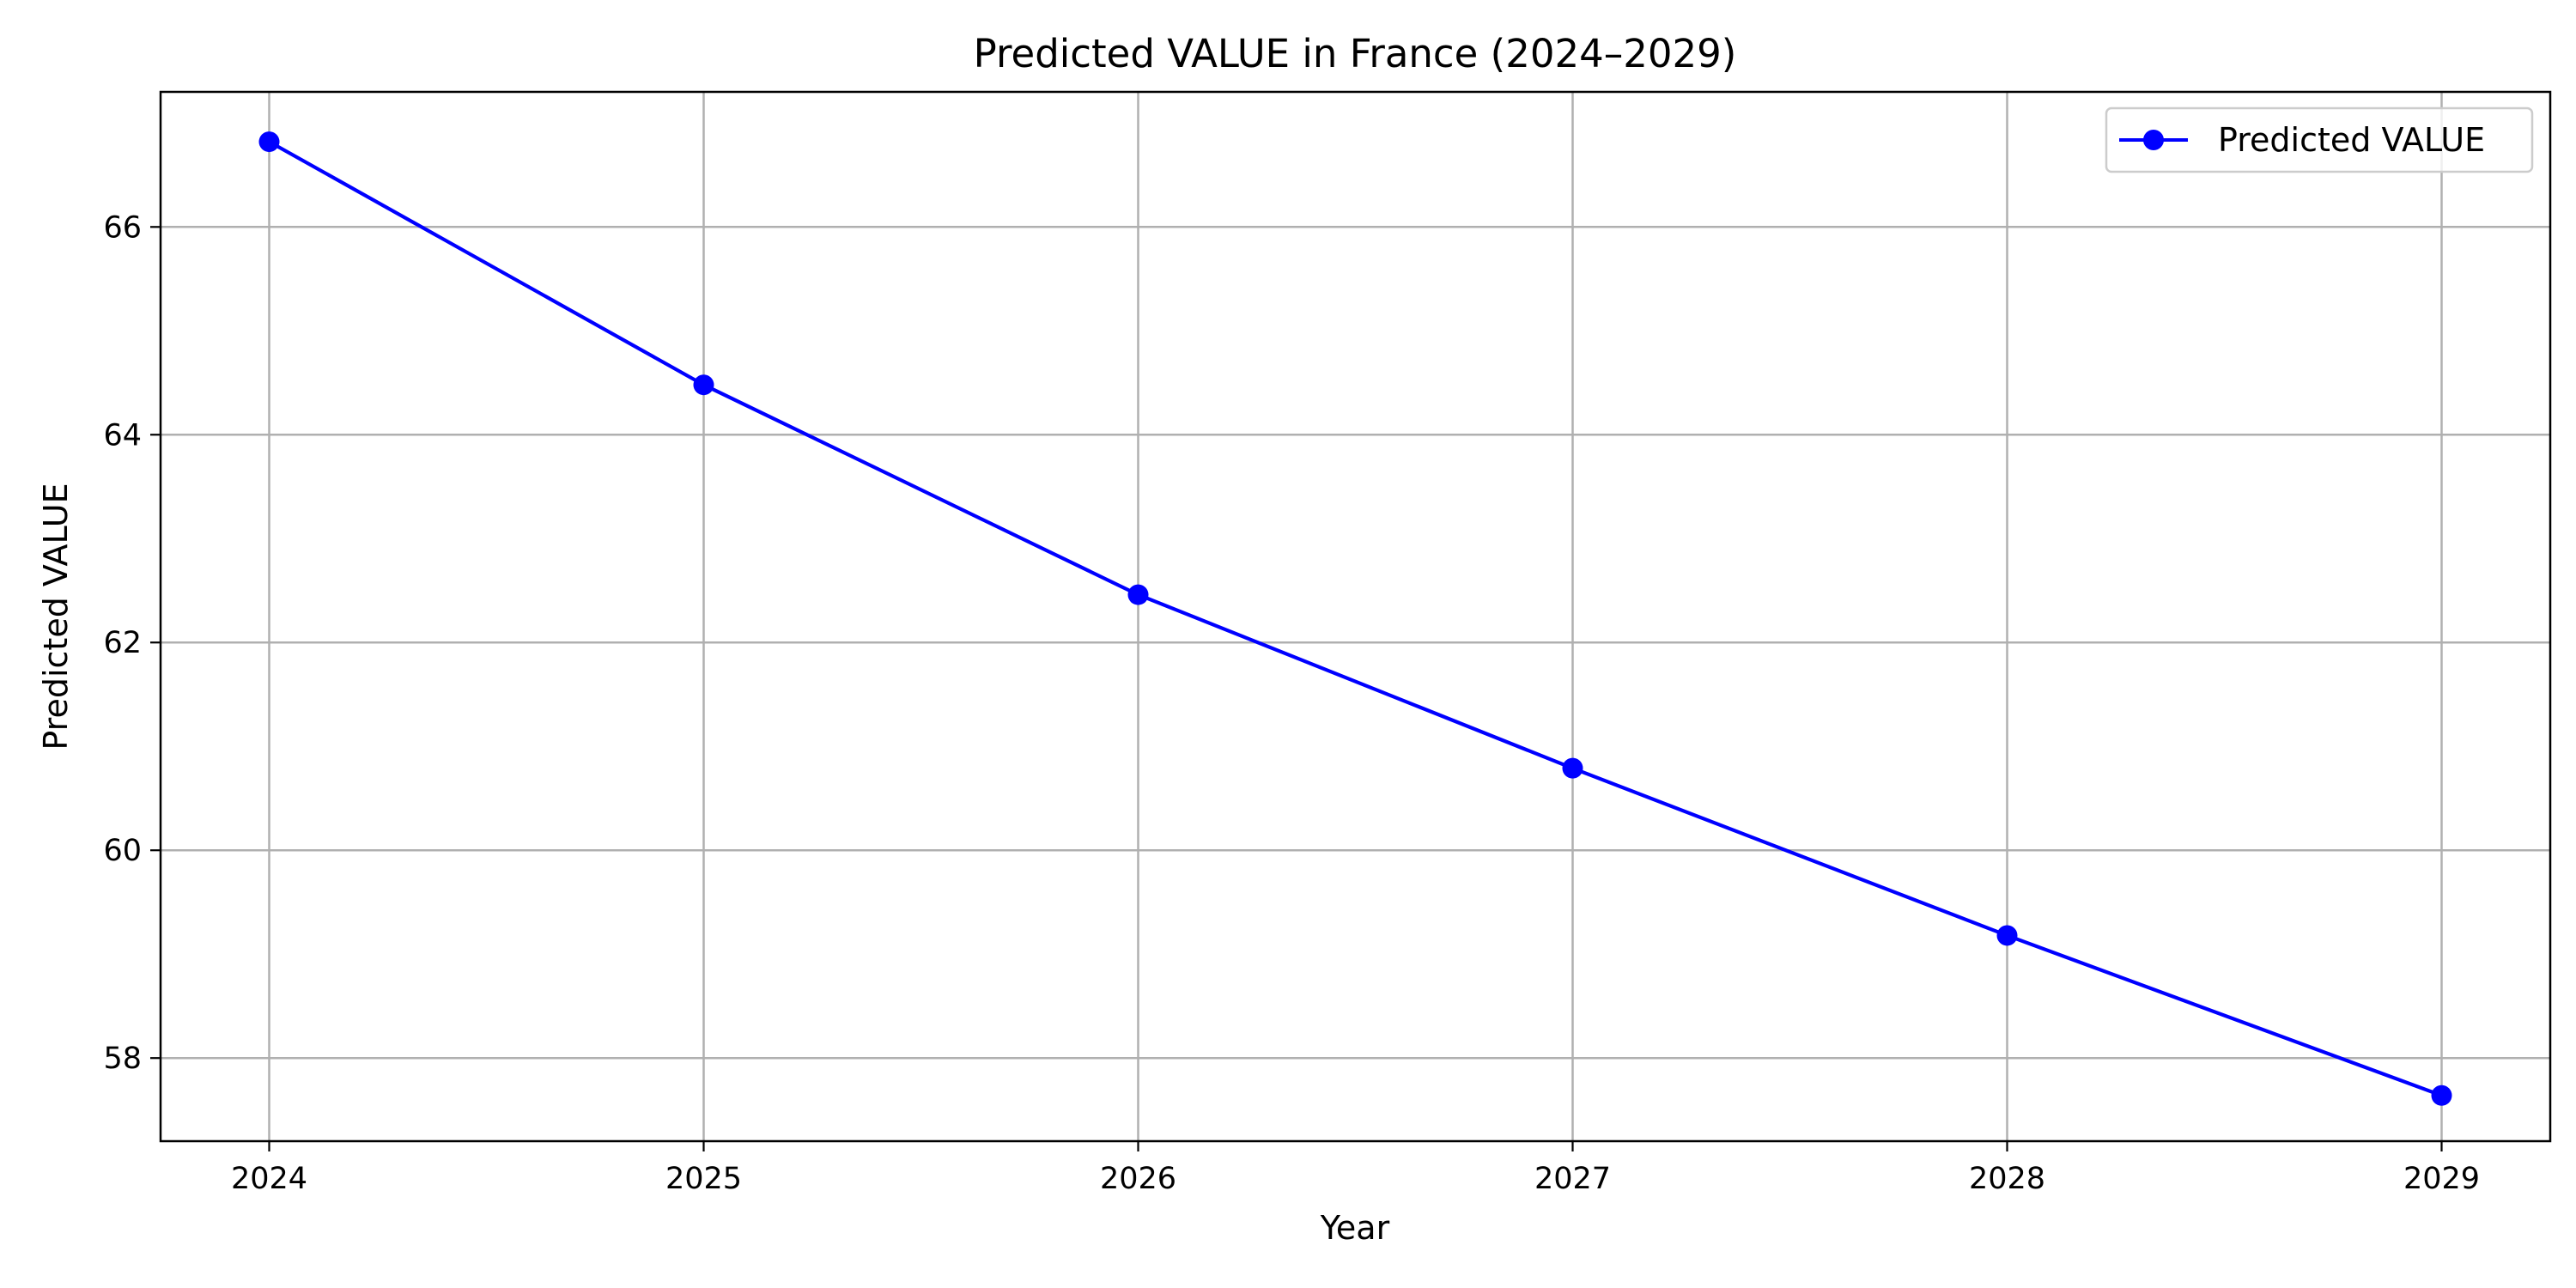 The image size is (2576, 1288). What do you see at coordinates (123, 435) in the screenshot?
I see `y-tick-label: 64` at bounding box center [123, 435].